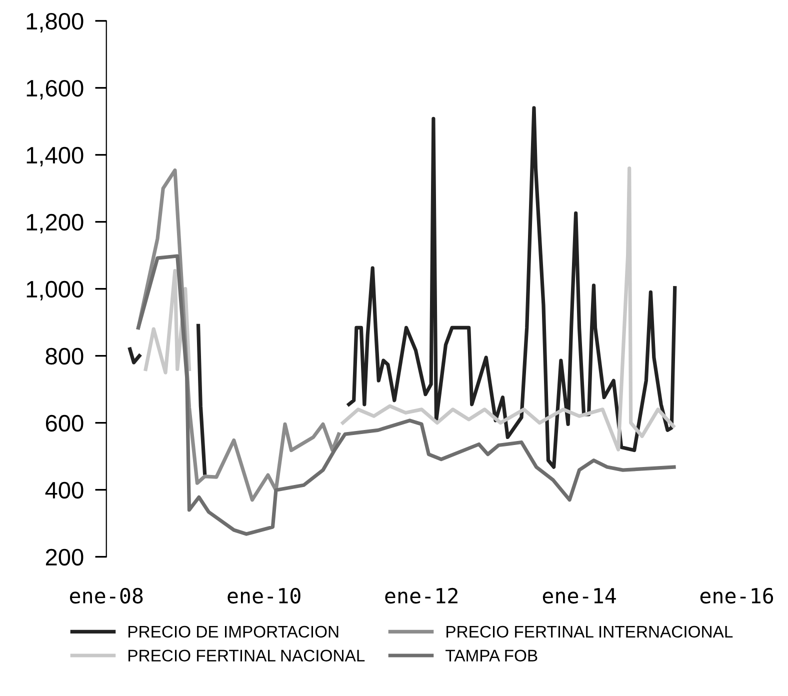 Image resolution: width=788 pixels, height=696 pixels. I want to click on x-tick-label: ene-10, so click(264, 596).